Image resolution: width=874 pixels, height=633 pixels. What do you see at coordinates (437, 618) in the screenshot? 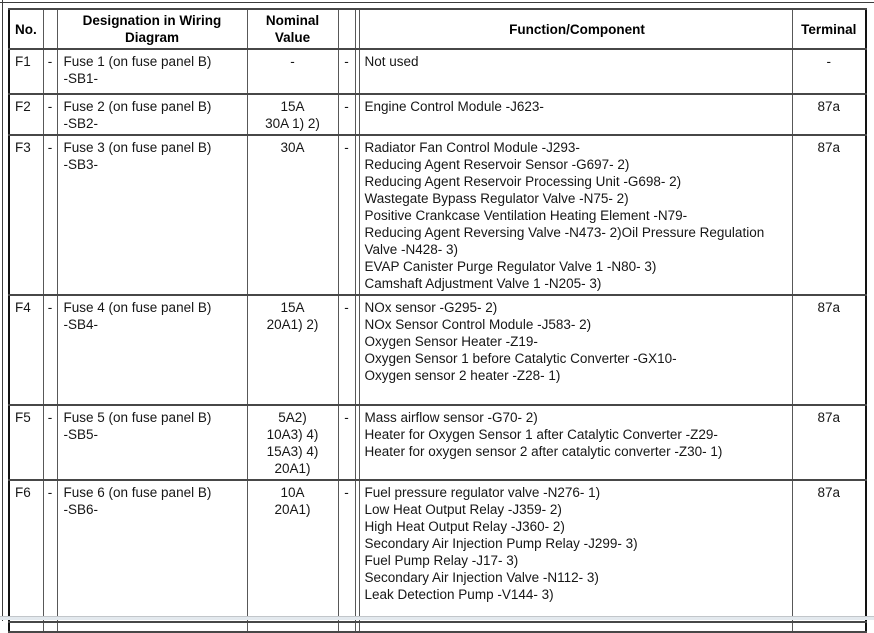
I see `page-bottom-band` at bounding box center [437, 618].